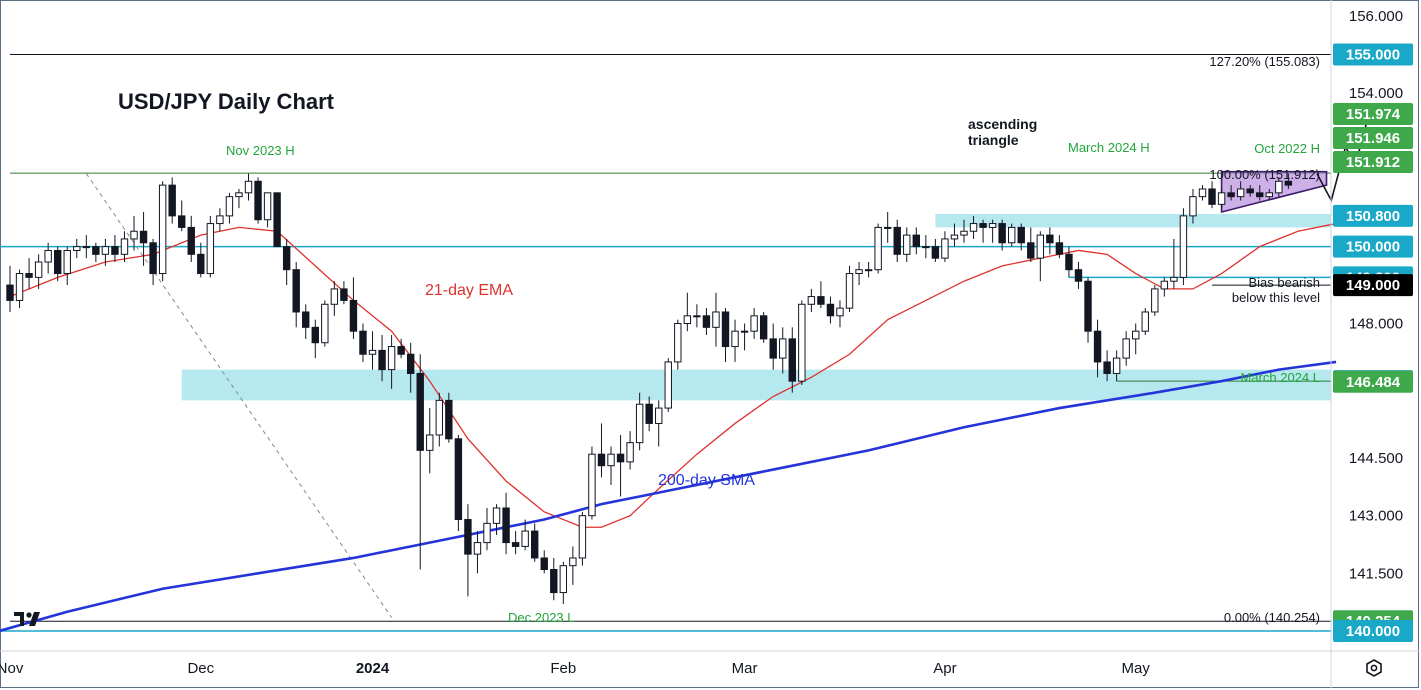 The image size is (1421, 690). What do you see at coordinates (575, 668) in the screenshot?
I see `x-axis-ticks: Nov Dec 2024 Feb Mar Apr May` at bounding box center [575, 668].